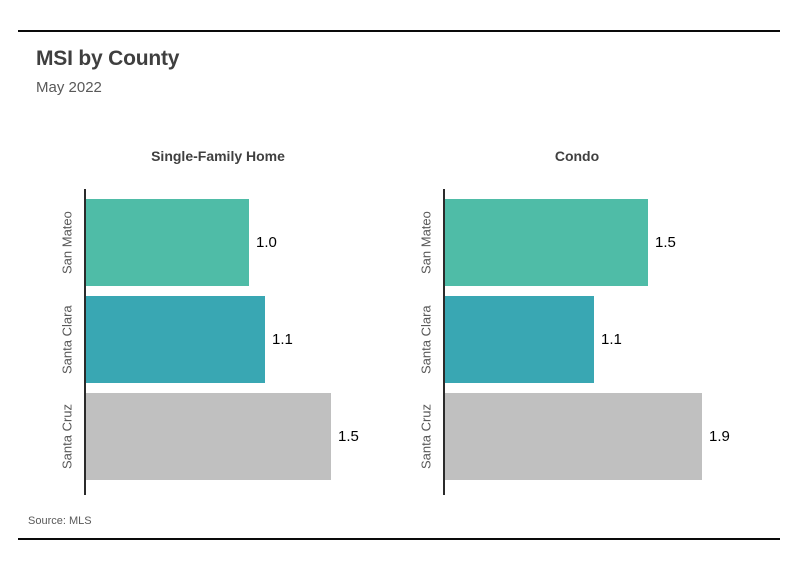  Describe the element at coordinates (719, 436) in the screenshot. I see `bar-value-label: 1.9` at that location.